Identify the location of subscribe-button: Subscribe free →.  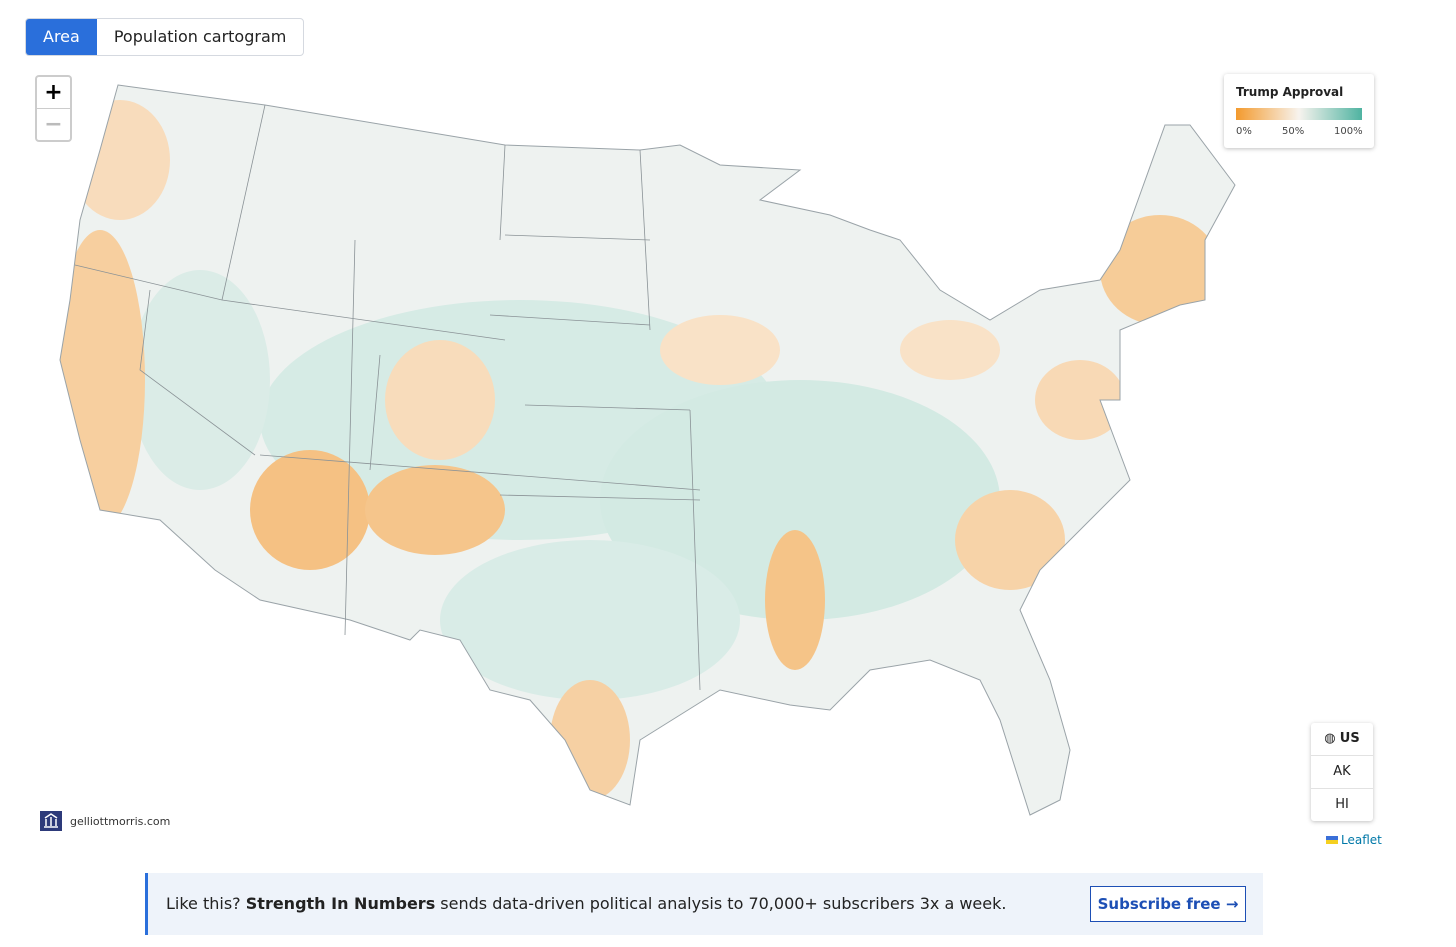
(1168, 904).